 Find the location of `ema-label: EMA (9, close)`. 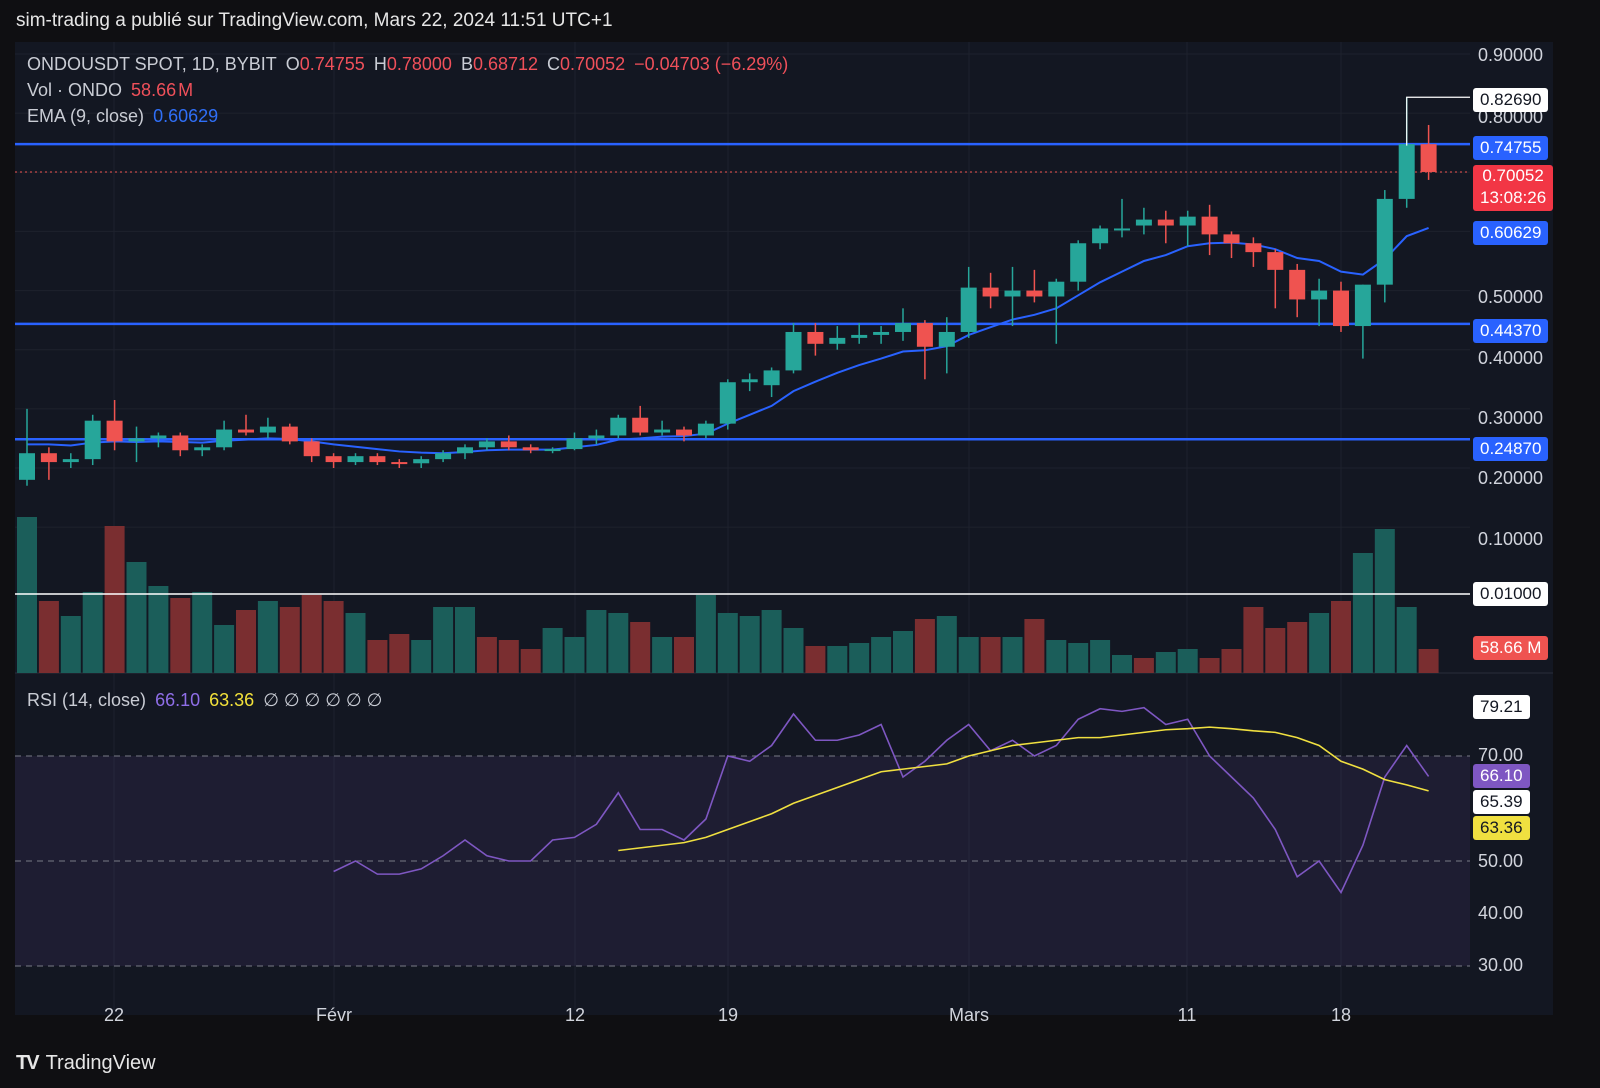

ema-label: EMA (9, close) is located at coordinates (86, 116).